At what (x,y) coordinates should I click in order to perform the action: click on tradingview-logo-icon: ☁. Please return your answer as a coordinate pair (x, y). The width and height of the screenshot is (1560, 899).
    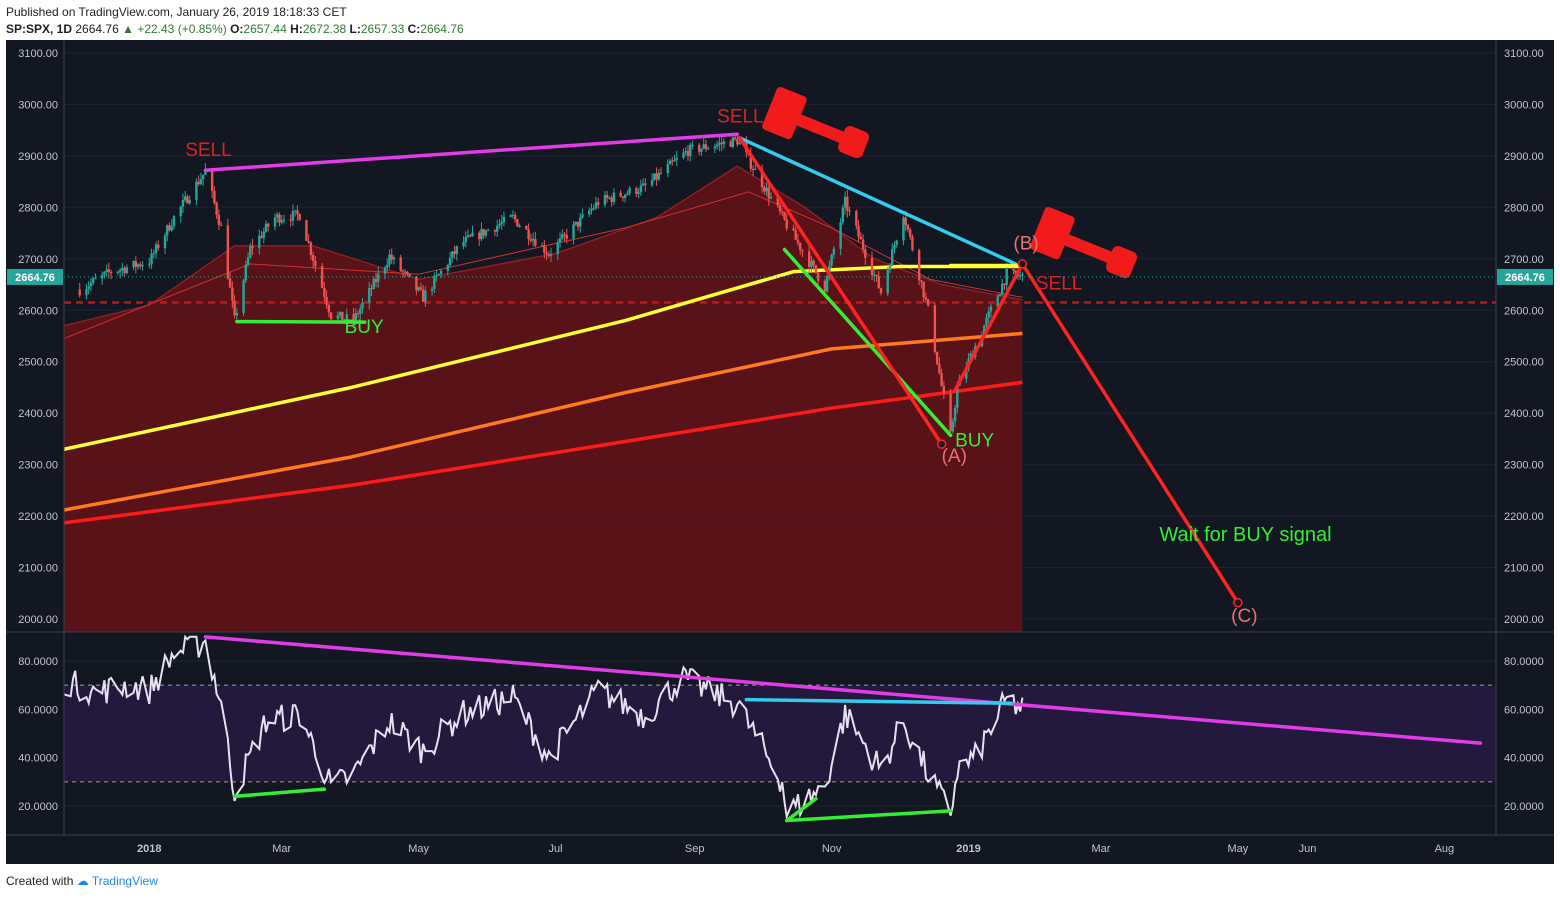
    Looking at the image, I should click on (82, 881).